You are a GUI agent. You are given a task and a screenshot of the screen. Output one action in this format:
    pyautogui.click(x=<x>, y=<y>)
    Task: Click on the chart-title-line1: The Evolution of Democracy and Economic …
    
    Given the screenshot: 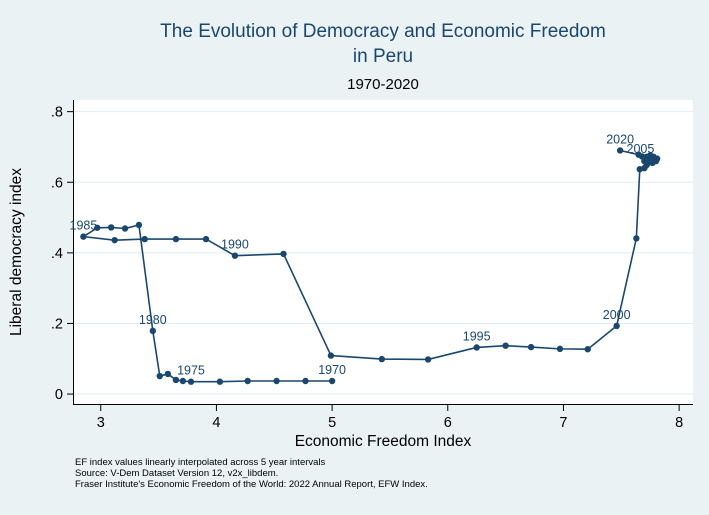 What is the action you would take?
    pyautogui.click(x=383, y=31)
    